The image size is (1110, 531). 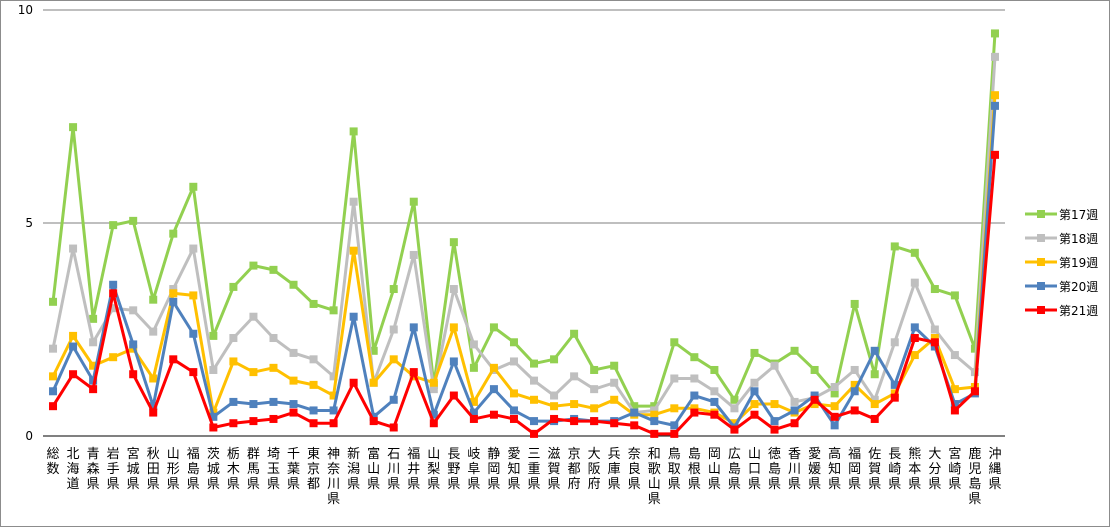 What do you see at coordinates (93, 469) in the screenshot?
I see `x-tick-label-char: 森` at bounding box center [93, 469].